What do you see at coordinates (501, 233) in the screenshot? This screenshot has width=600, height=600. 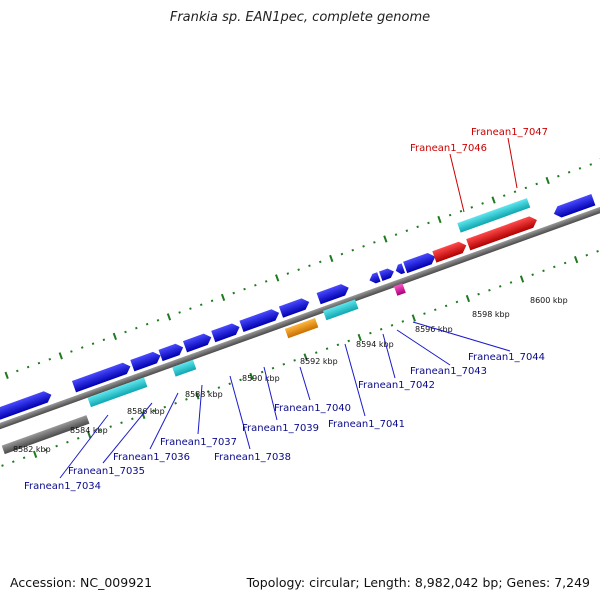 I see `gene-red-forward` at bounding box center [501, 233].